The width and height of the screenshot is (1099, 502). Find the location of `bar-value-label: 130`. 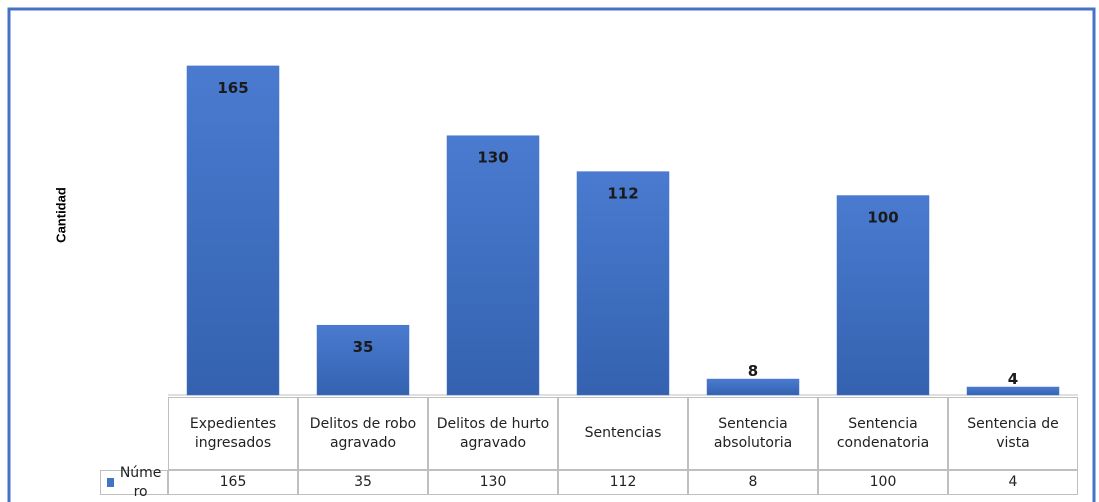

bar-value-label: 130 is located at coordinates (492, 158).